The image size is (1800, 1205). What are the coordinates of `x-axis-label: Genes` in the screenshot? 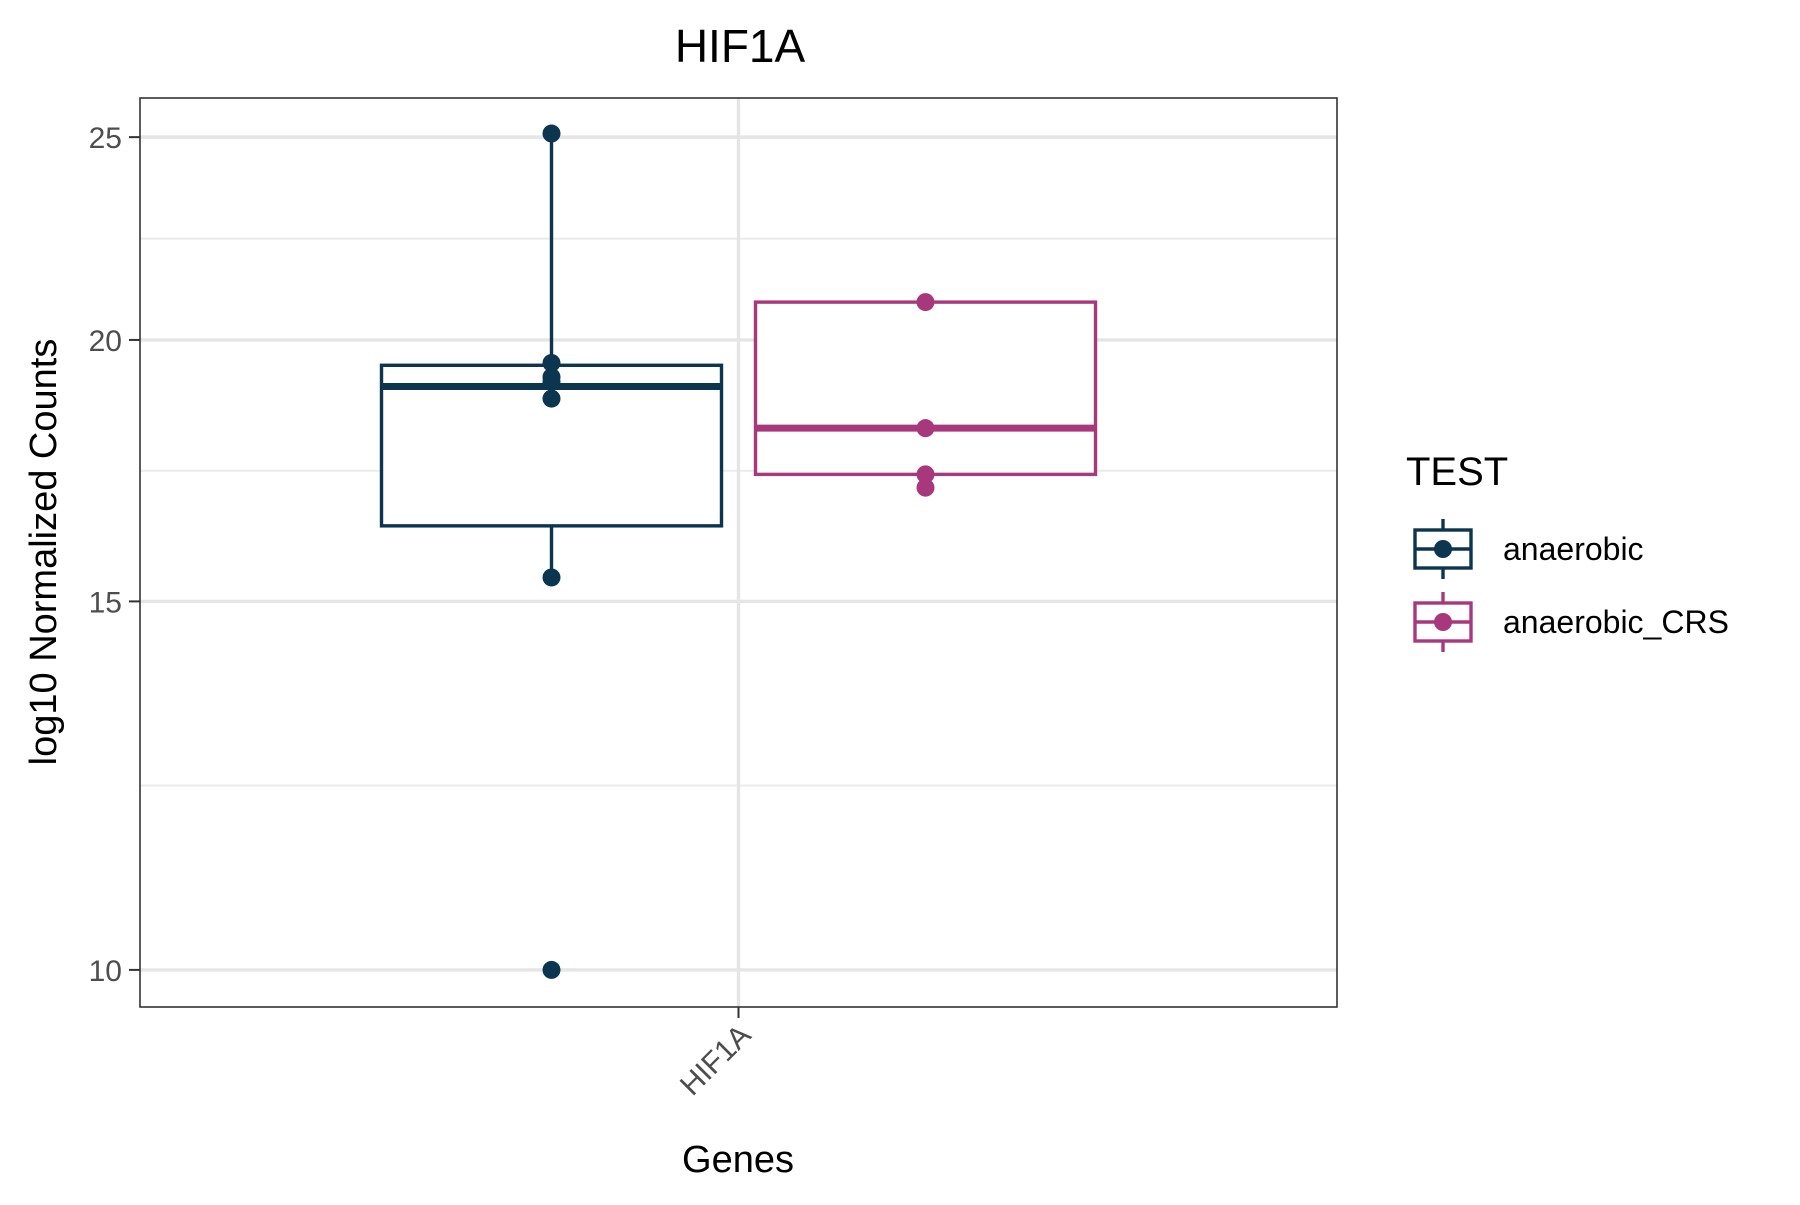 It's located at (738, 1160).